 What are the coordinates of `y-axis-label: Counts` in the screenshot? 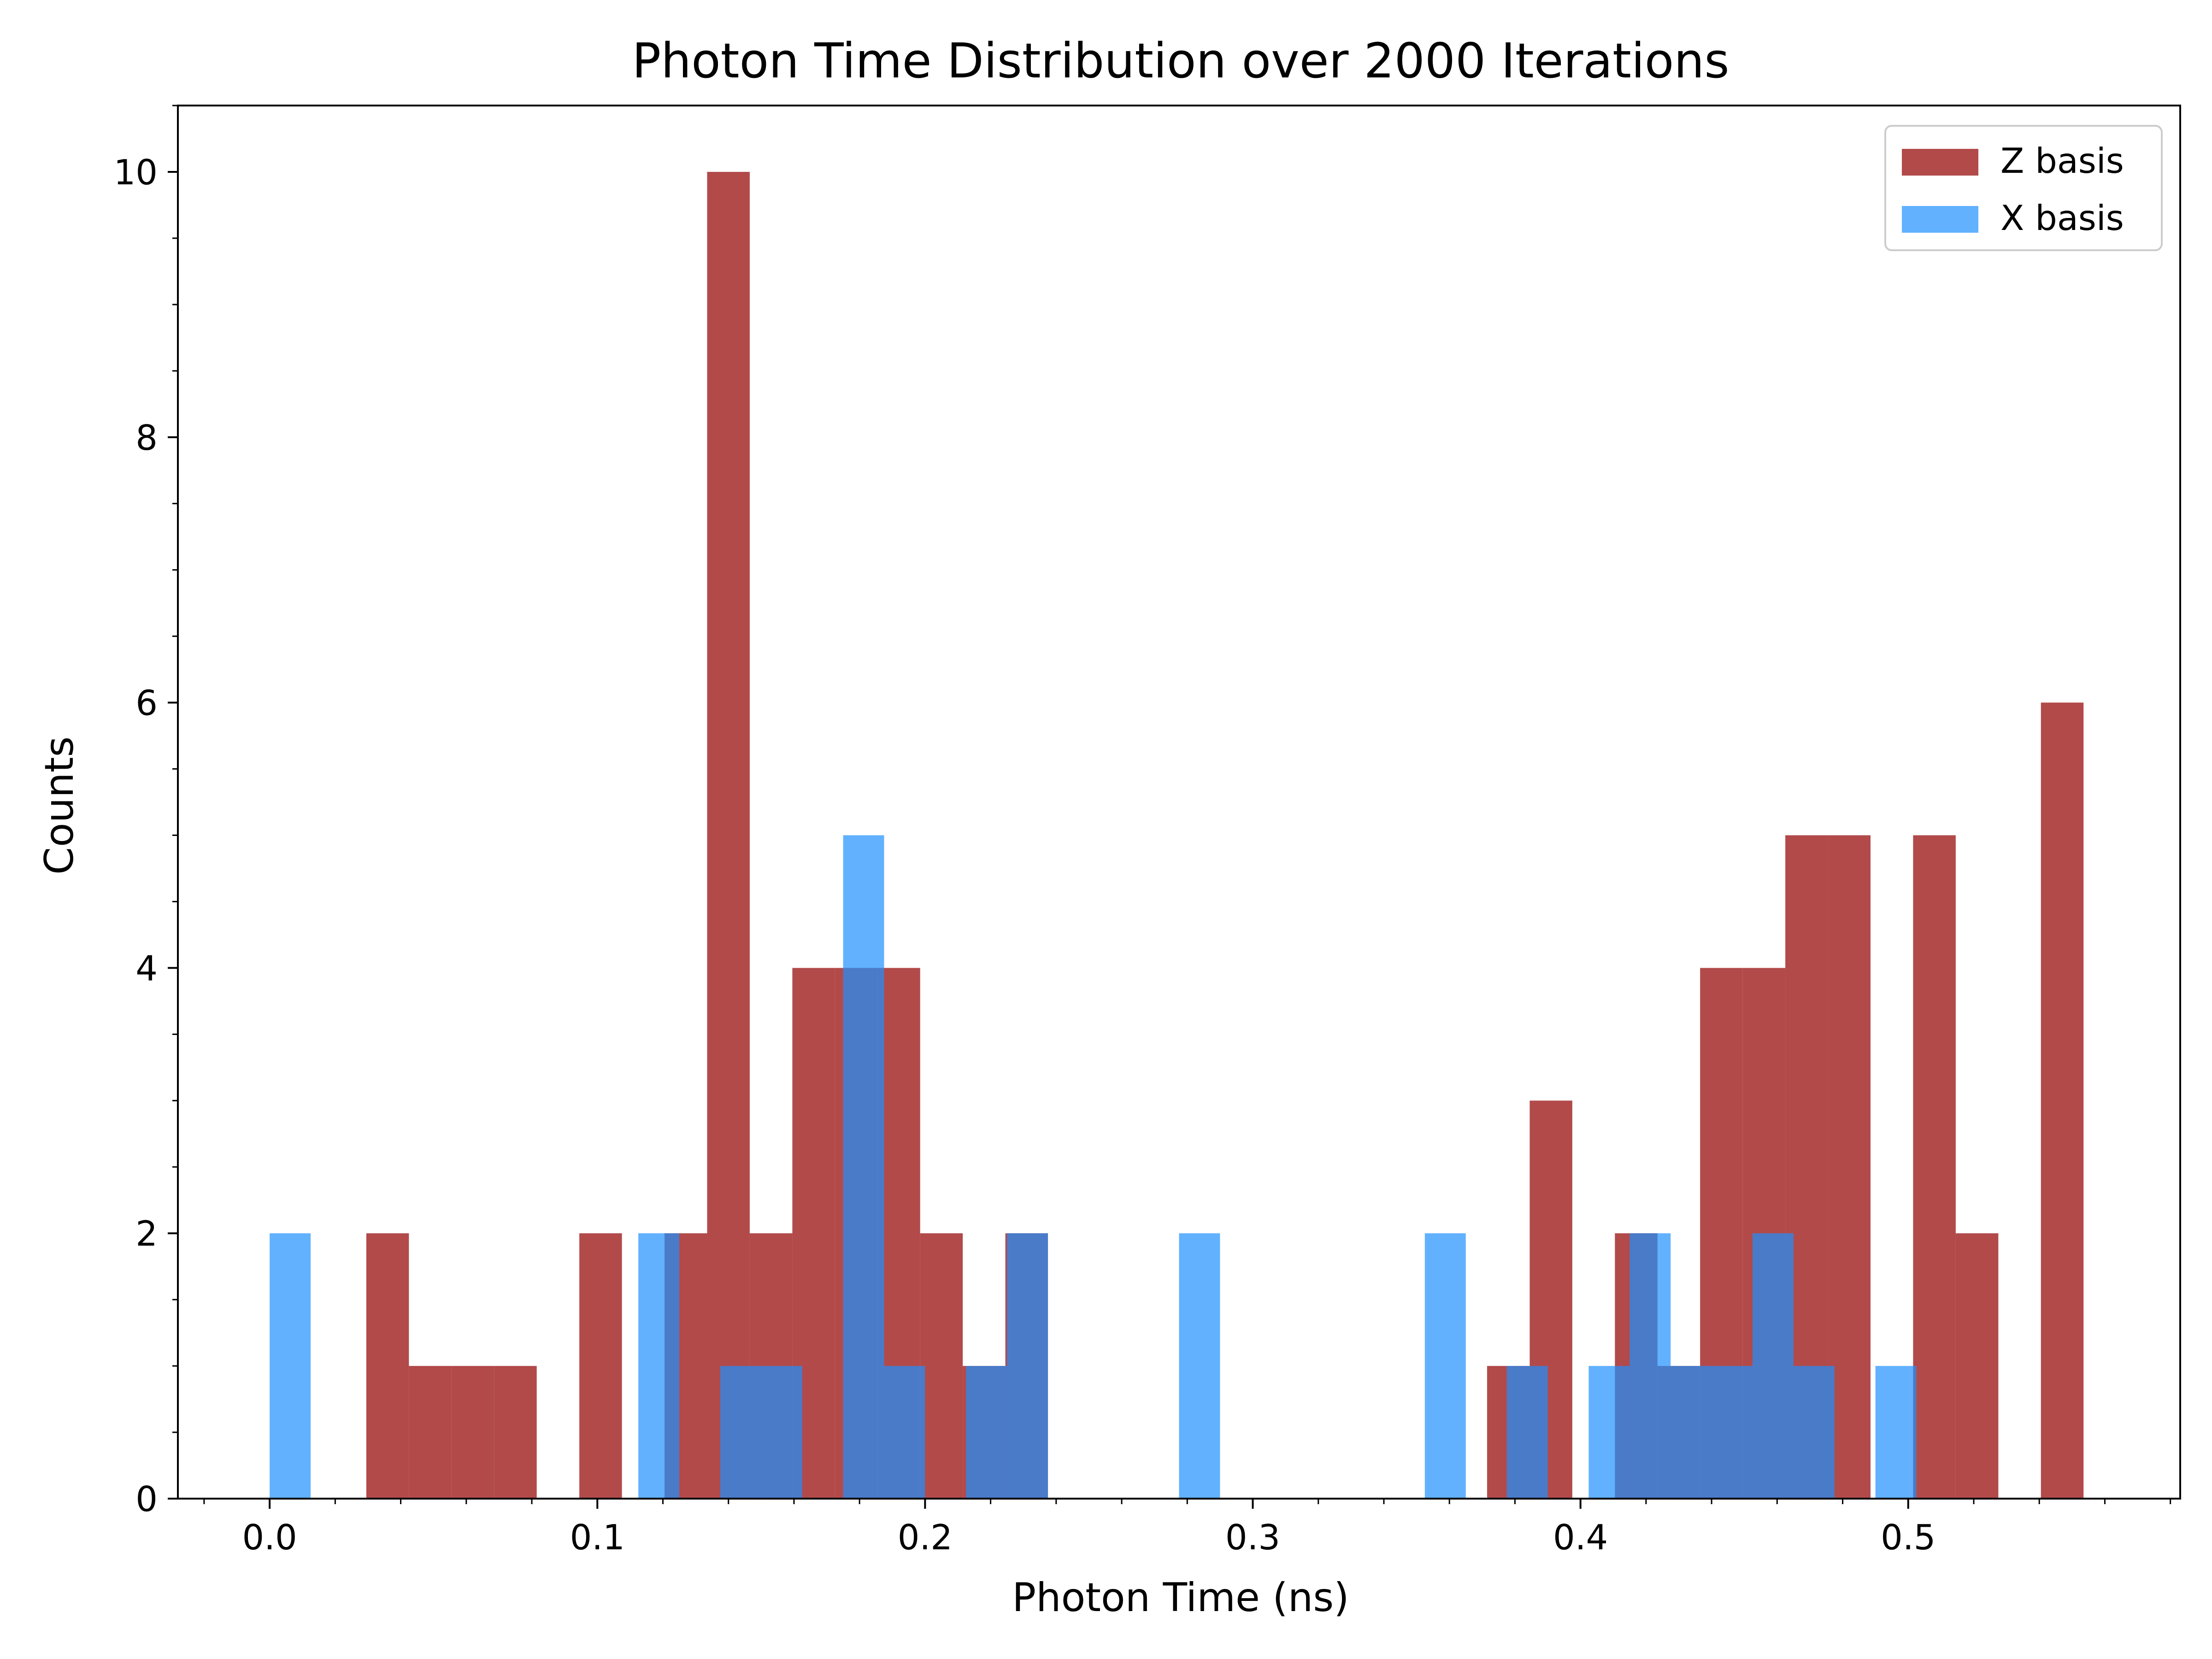 It's located at (59, 805).